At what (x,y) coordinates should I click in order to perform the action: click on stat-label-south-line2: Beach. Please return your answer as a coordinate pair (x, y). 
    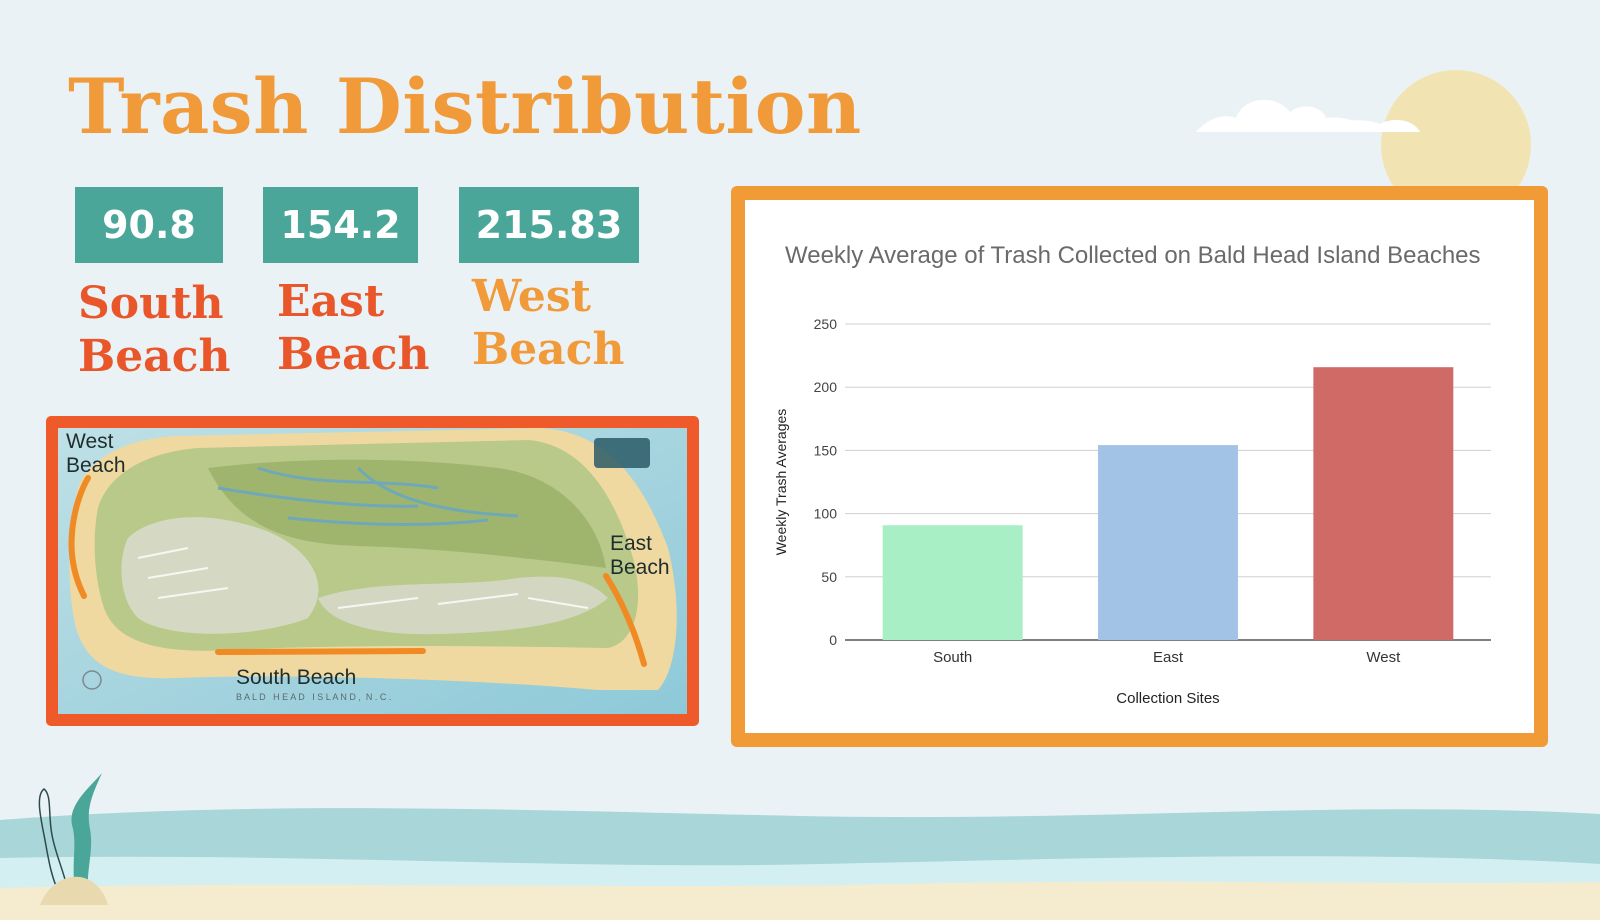
    Looking at the image, I should click on (154, 356).